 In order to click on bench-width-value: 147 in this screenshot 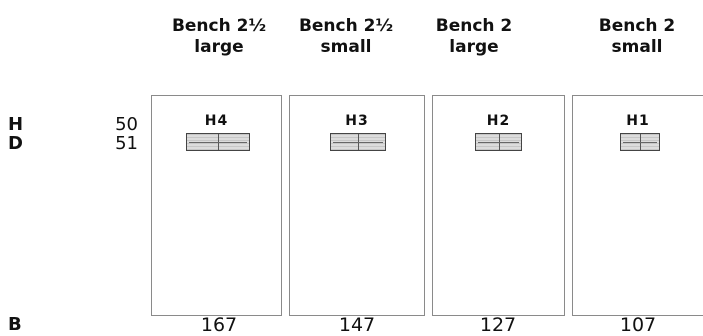, I will do `click(357, 325)`.